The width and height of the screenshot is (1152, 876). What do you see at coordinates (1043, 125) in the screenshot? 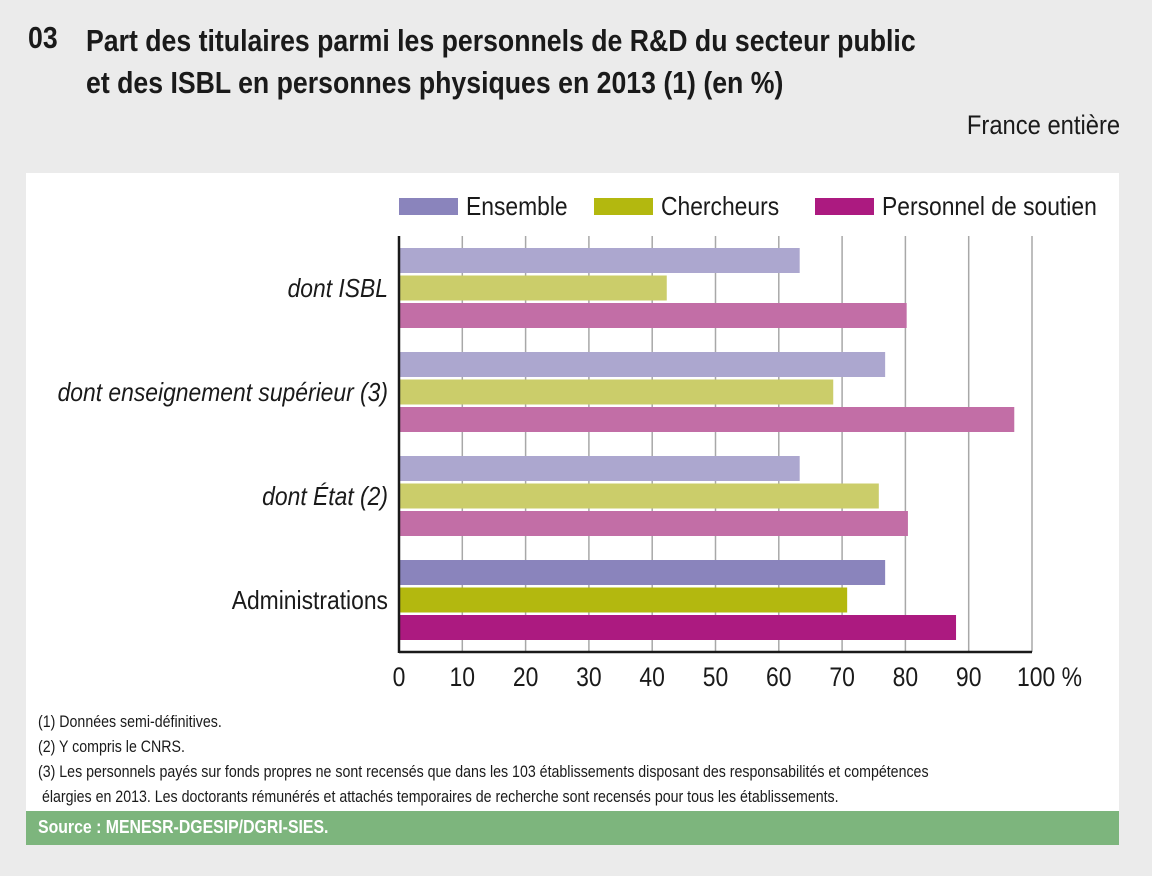
I see `chart-scope: France entière` at bounding box center [1043, 125].